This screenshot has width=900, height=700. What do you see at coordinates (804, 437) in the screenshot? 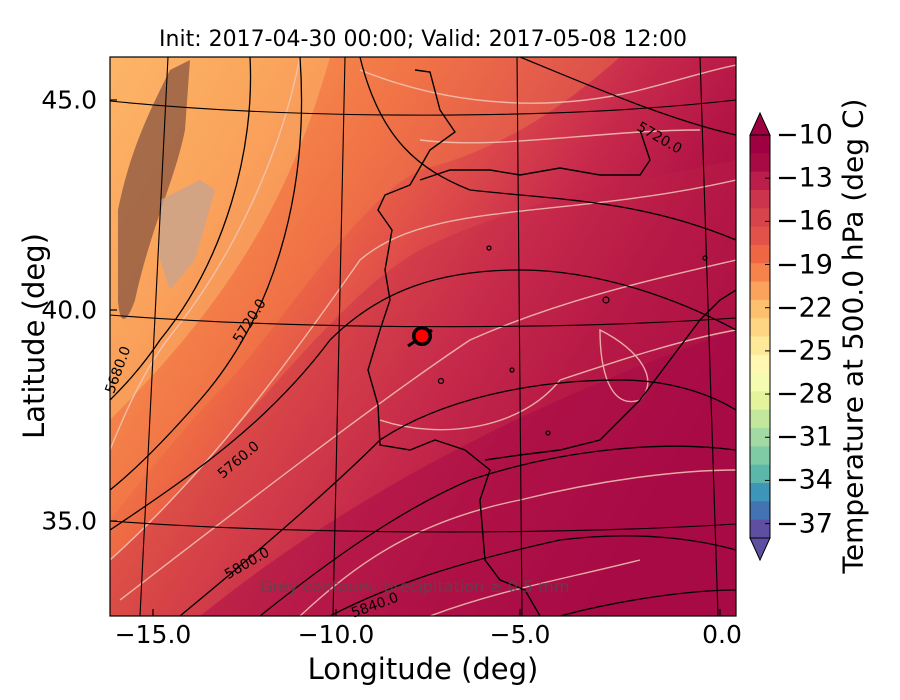
I see `colorbar-tick-label: −31` at bounding box center [804, 437].